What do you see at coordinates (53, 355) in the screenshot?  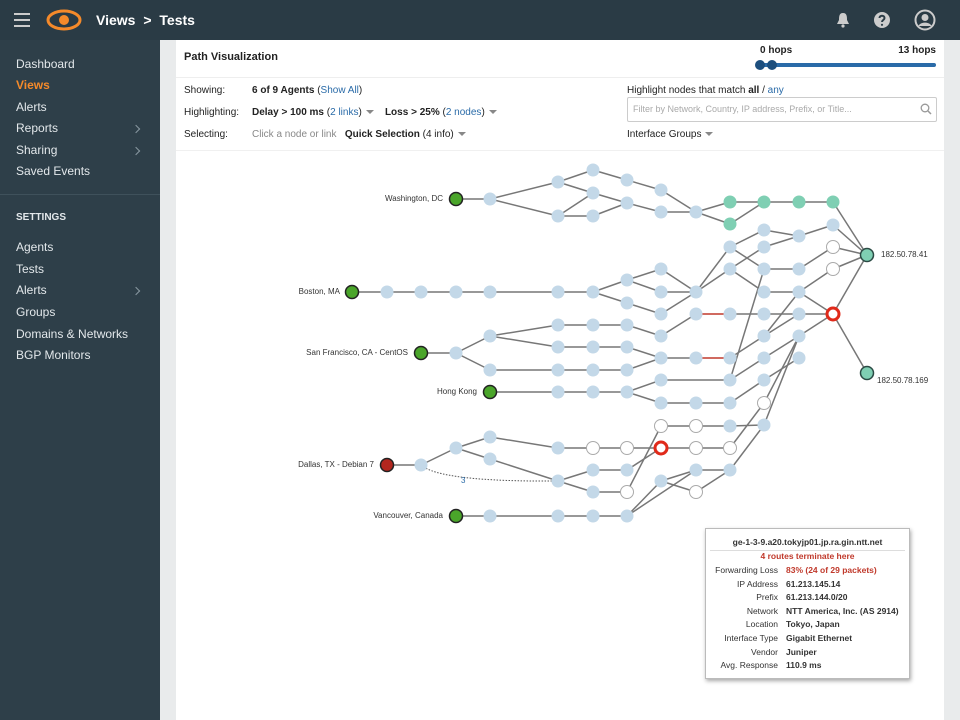 I see `nav-item: BGP Monitors` at bounding box center [53, 355].